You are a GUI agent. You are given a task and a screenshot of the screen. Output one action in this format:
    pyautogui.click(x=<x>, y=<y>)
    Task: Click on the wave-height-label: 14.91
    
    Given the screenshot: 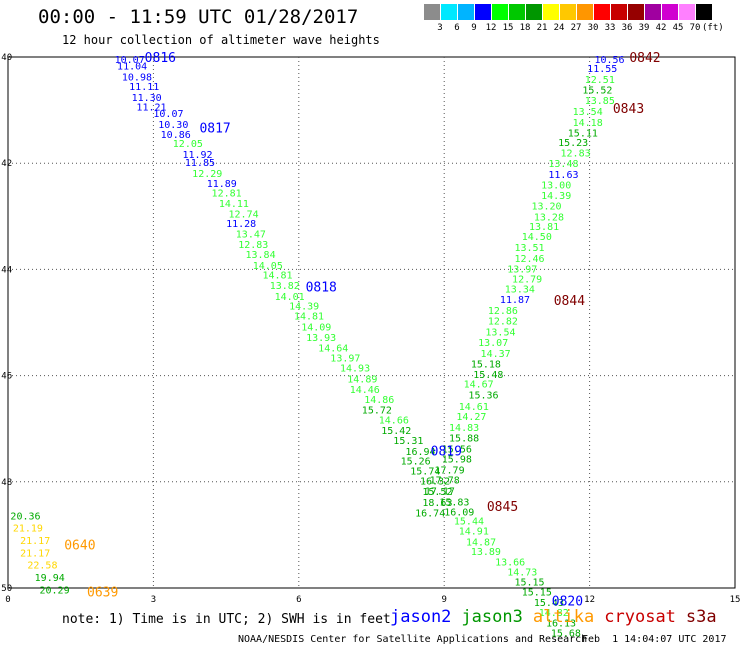 What is the action you would take?
    pyautogui.click(x=474, y=532)
    